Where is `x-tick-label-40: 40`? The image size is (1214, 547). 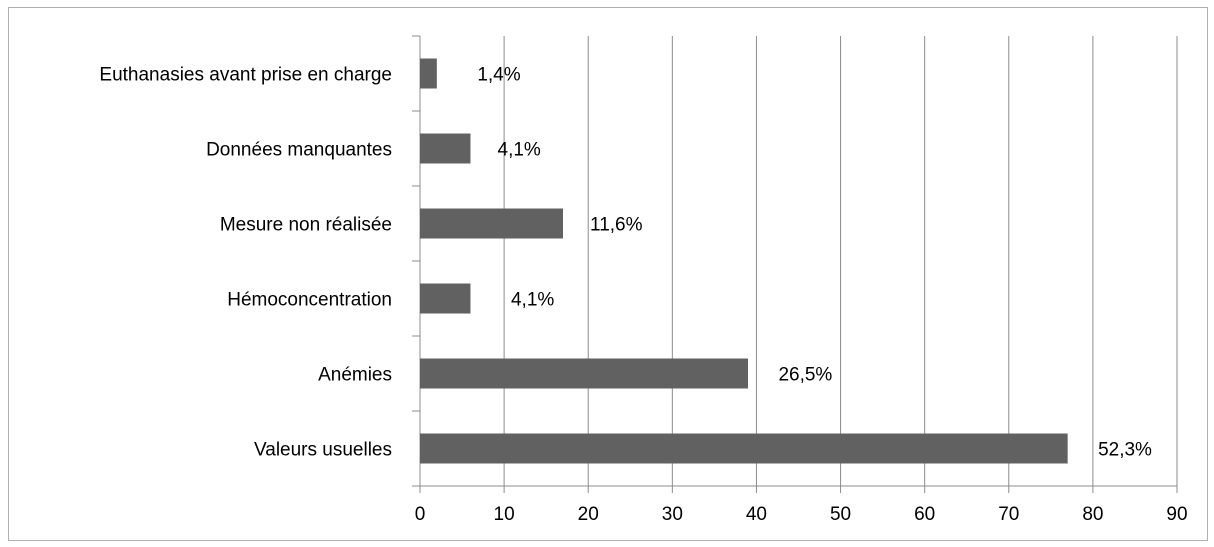
x-tick-label-40: 40 is located at coordinates (756, 514).